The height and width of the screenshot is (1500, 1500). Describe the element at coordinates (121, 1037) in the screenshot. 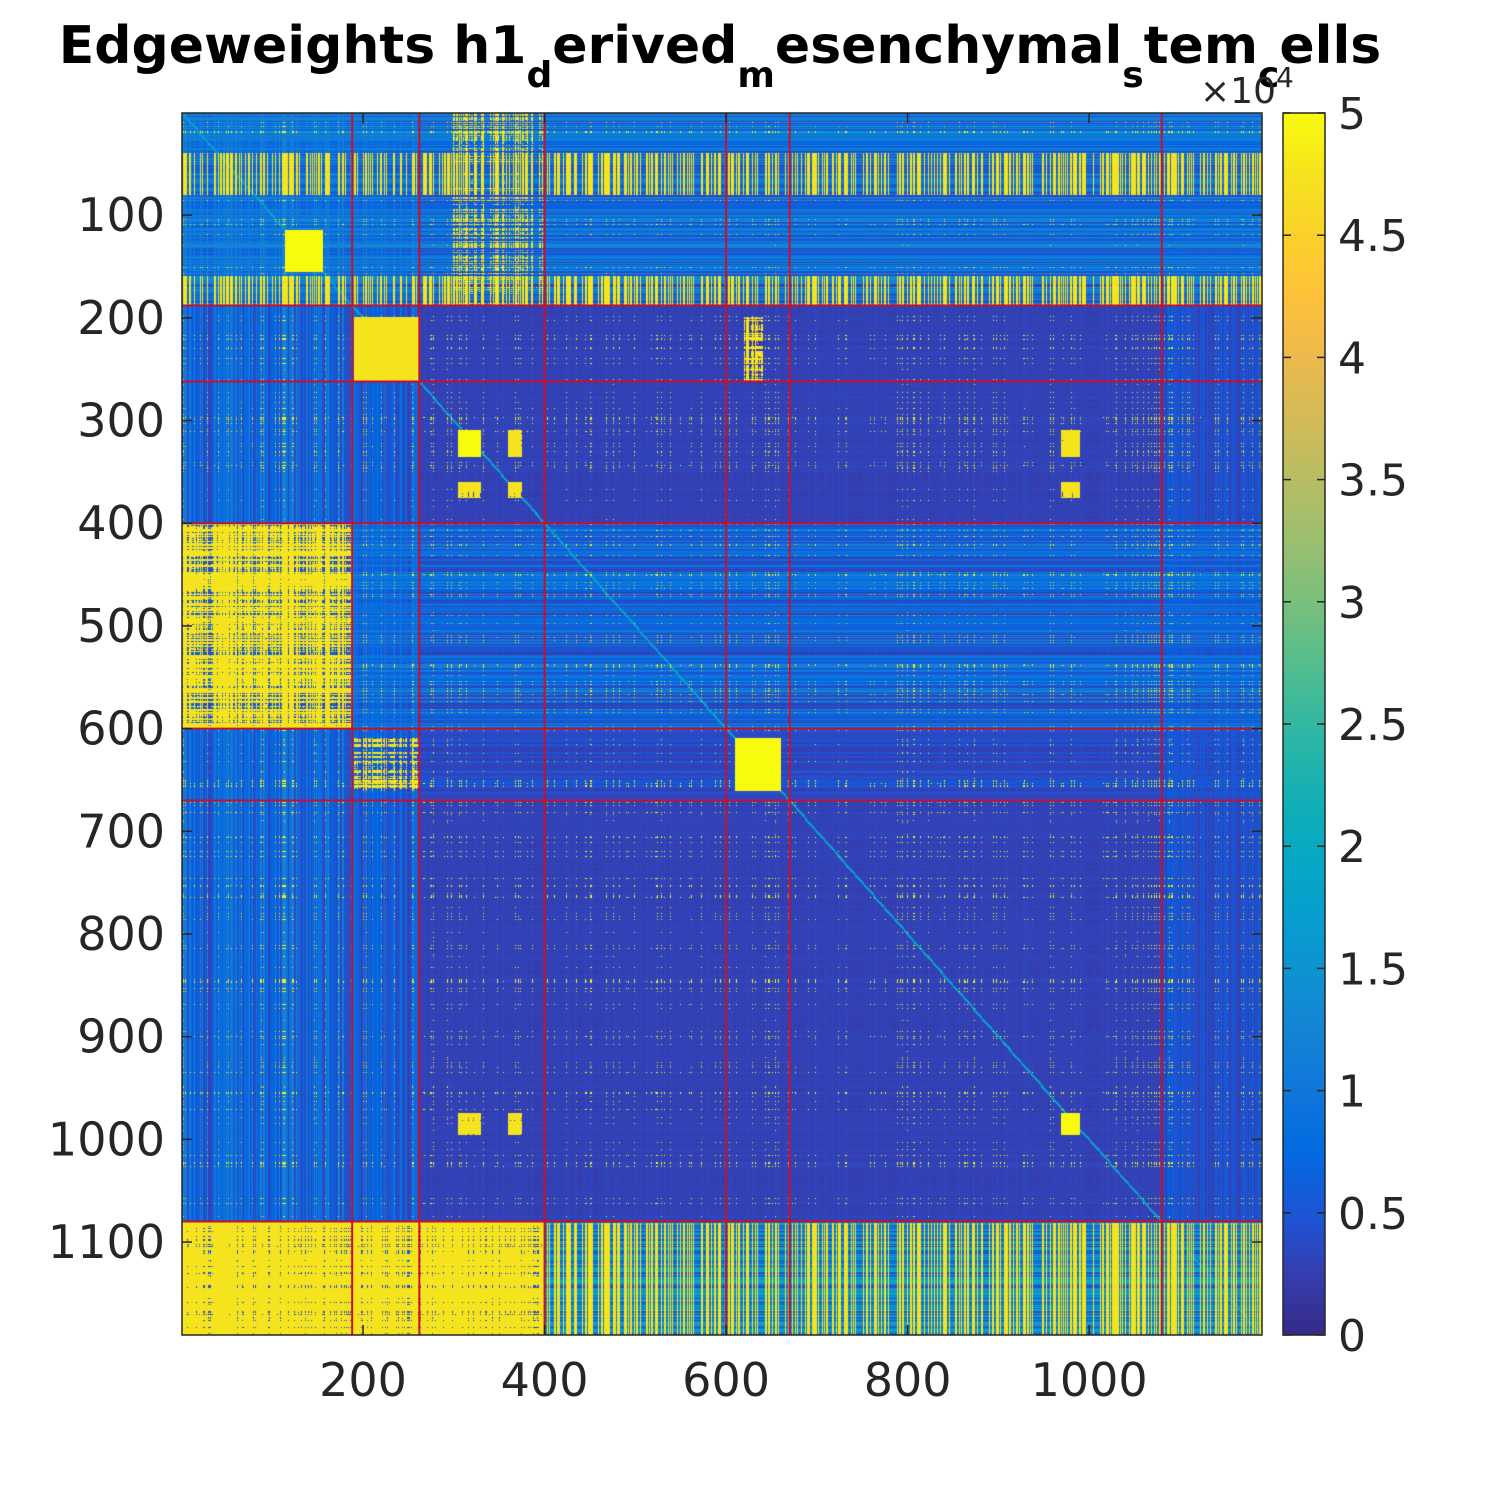

I see `y-tick-label: 900` at that location.